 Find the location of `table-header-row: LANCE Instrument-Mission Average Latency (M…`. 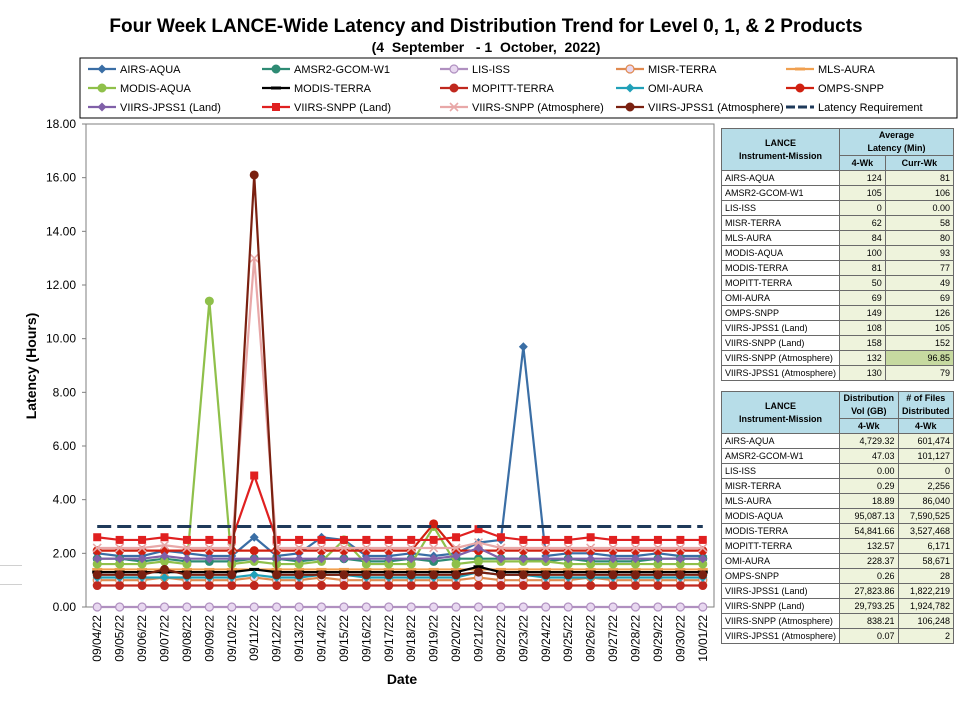

table-header-row: LANCE Instrument-Mission Average Latency (M… is located at coordinates (837, 149).